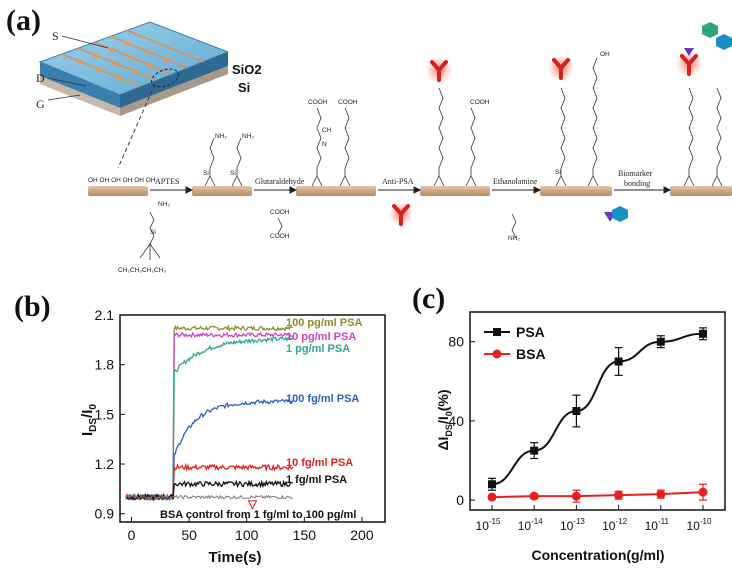  Describe the element at coordinates (252, 505) in the screenshot. I see `panel-b-marker` at that location.